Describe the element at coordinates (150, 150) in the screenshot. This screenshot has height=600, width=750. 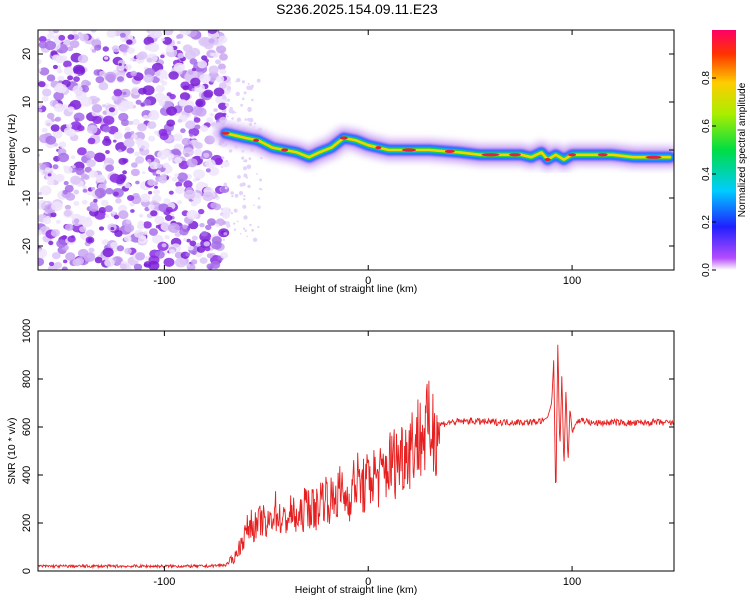
I see `noise-region` at that location.